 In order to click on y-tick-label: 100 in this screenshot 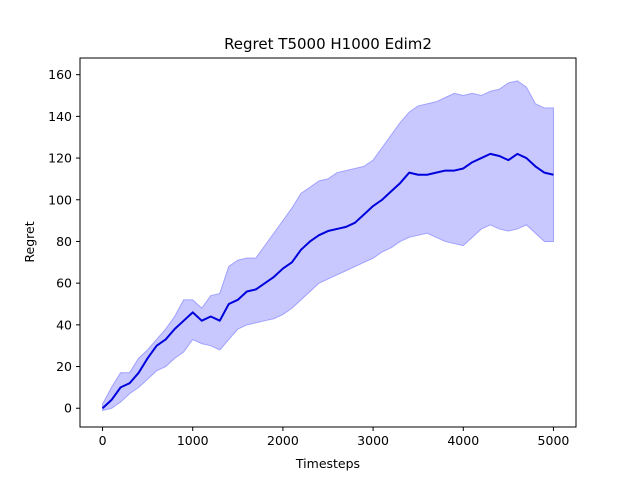, I will do `click(60, 199)`.